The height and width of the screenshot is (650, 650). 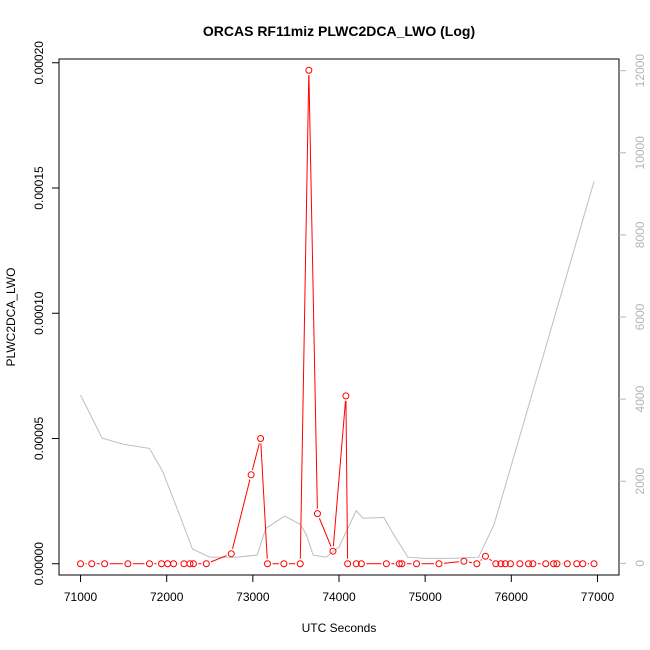 What do you see at coordinates (640, 563) in the screenshot?
I see `y2-tick-label: 0` at bounding box center [640, 563].